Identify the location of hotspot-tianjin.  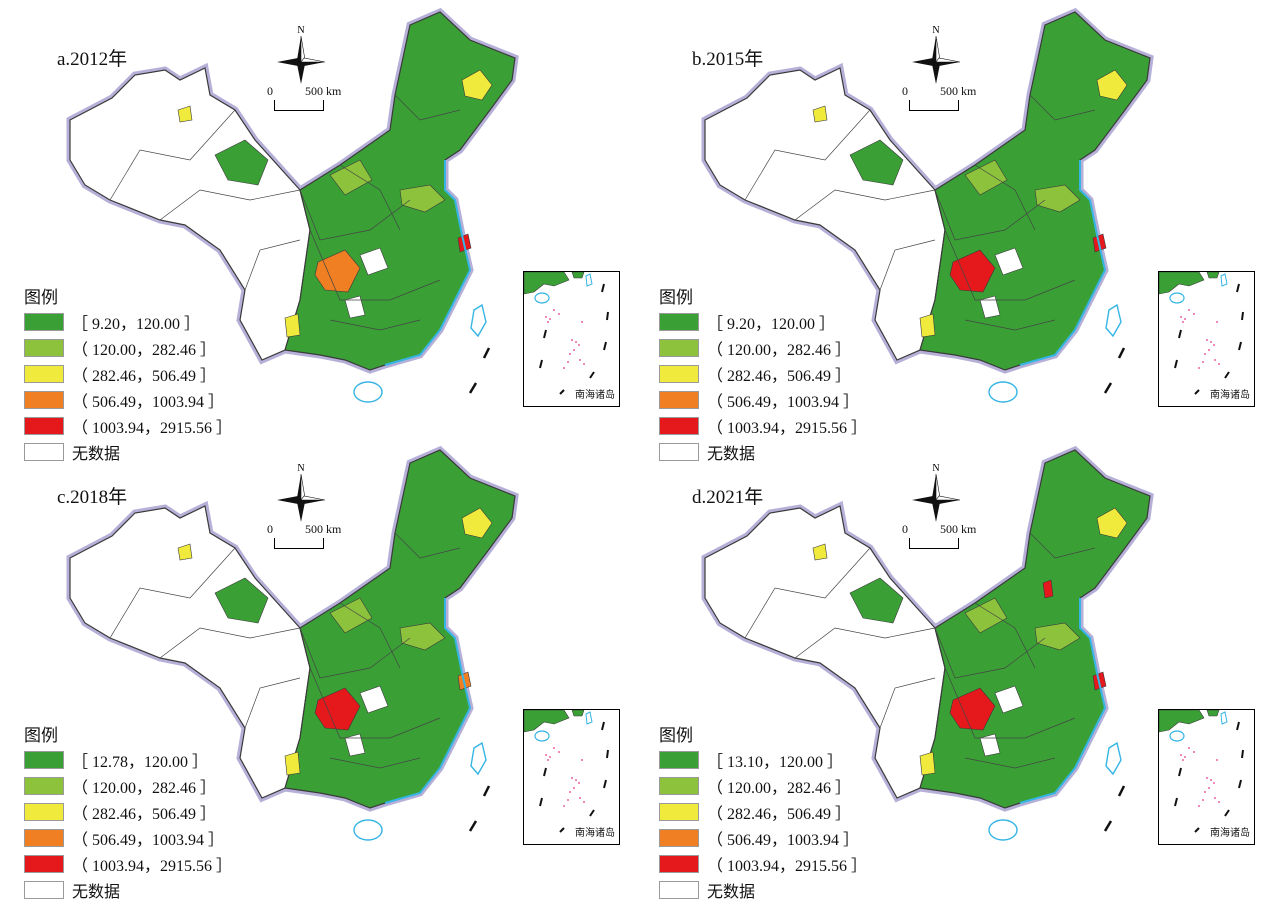
(1048, 589).